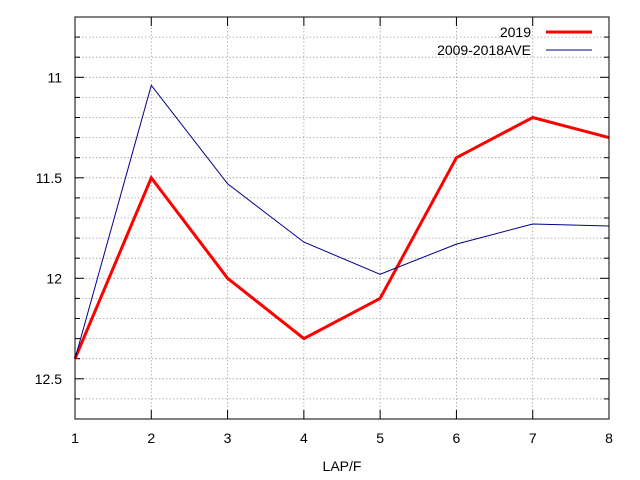 The image size is (640, 480). What do you see at coordinates (609, 438) in the screenshot?
I see `x-tick-label: 8` at bounding box center [609, 438].